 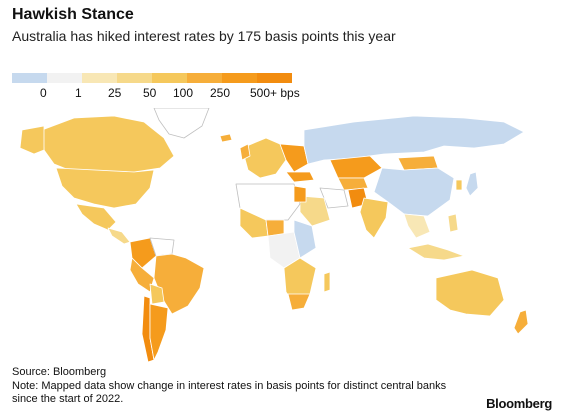 I want to click on region-southeast-asia, so click(x=417, y=226).